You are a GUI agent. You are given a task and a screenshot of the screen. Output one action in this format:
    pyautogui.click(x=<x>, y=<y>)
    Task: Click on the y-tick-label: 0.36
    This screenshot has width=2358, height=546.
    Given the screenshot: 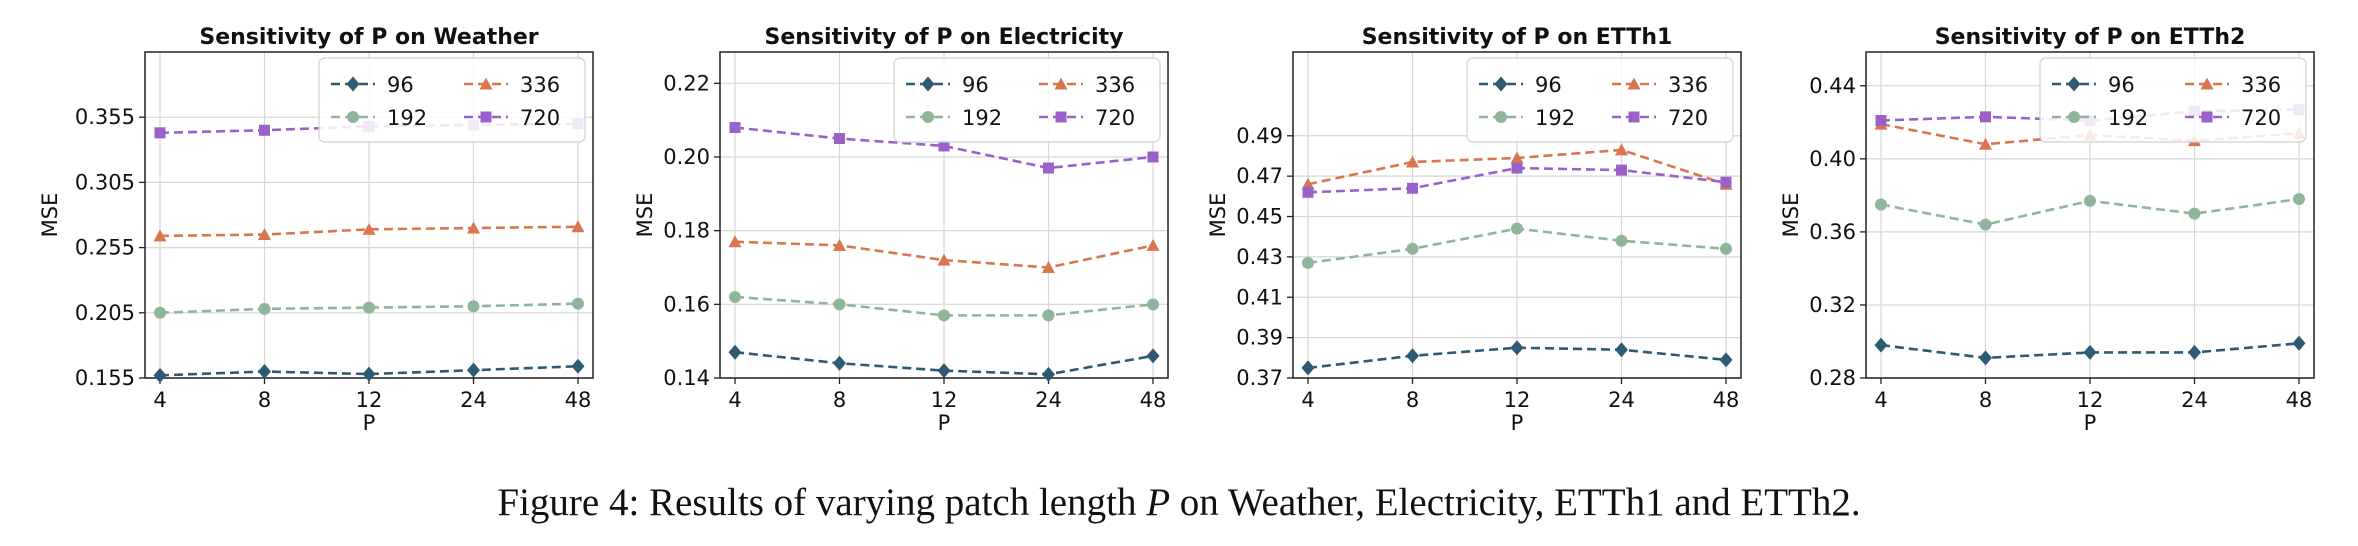 What is the action you would take?
    pyautogui.click(x=1832, y=232)
    